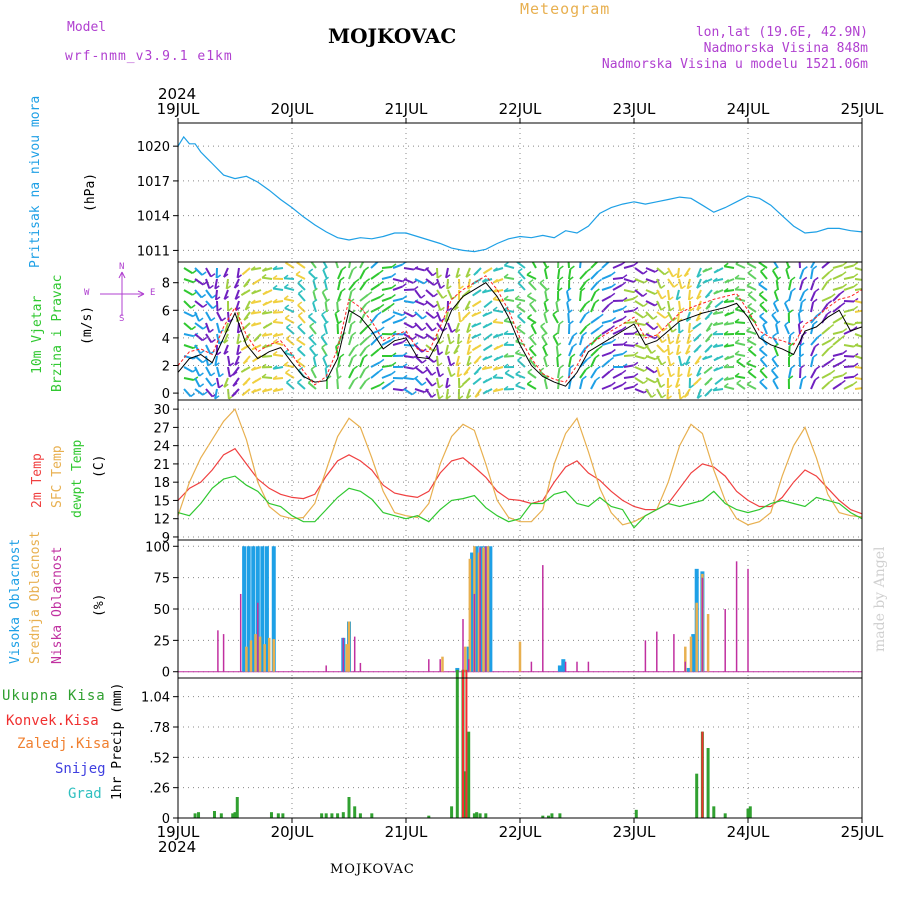 The image size is (900, 900). Describe the element at coordinates (748, 109) in the screenshot. I see `x-tick-label-top: 24JUL` at that location.